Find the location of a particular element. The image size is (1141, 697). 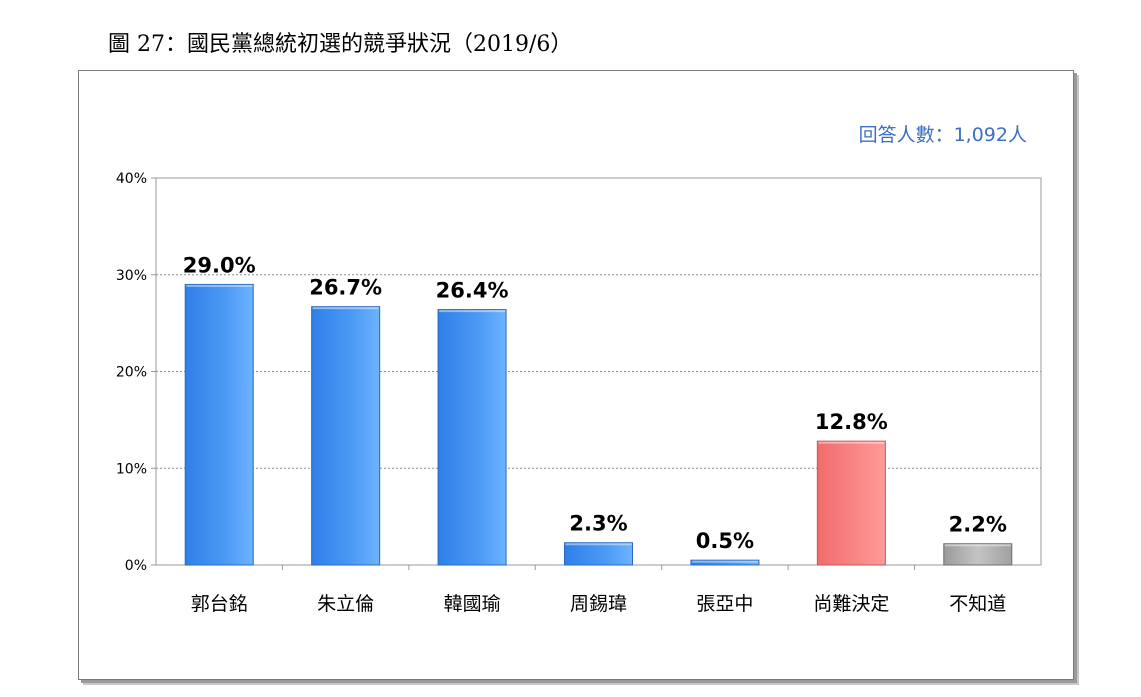

category-label: 郭台銘 is located at coordinates (219, 604).